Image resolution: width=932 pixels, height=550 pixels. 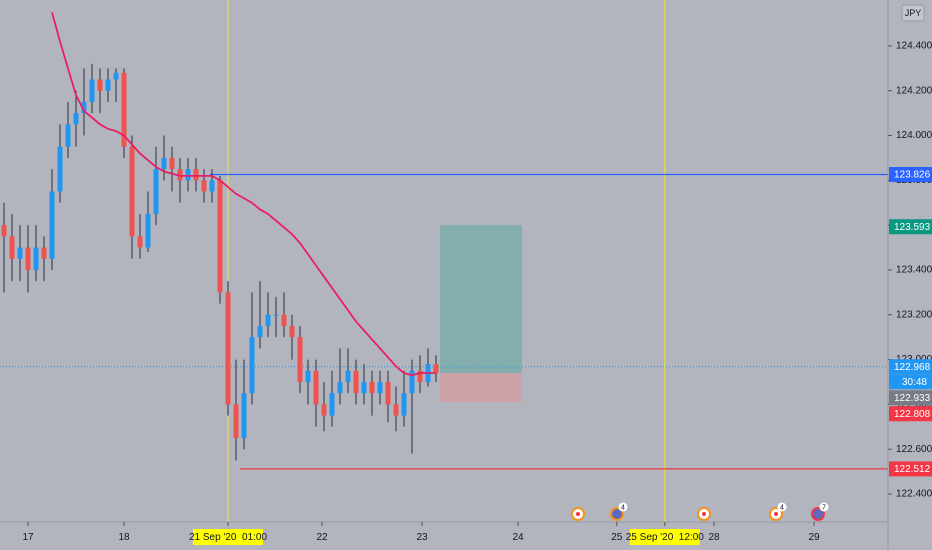 What do you see at coordinates (914, 382) in the screenshot?
I see `countdown-label: 30:48` at bounding box center [914, 382].